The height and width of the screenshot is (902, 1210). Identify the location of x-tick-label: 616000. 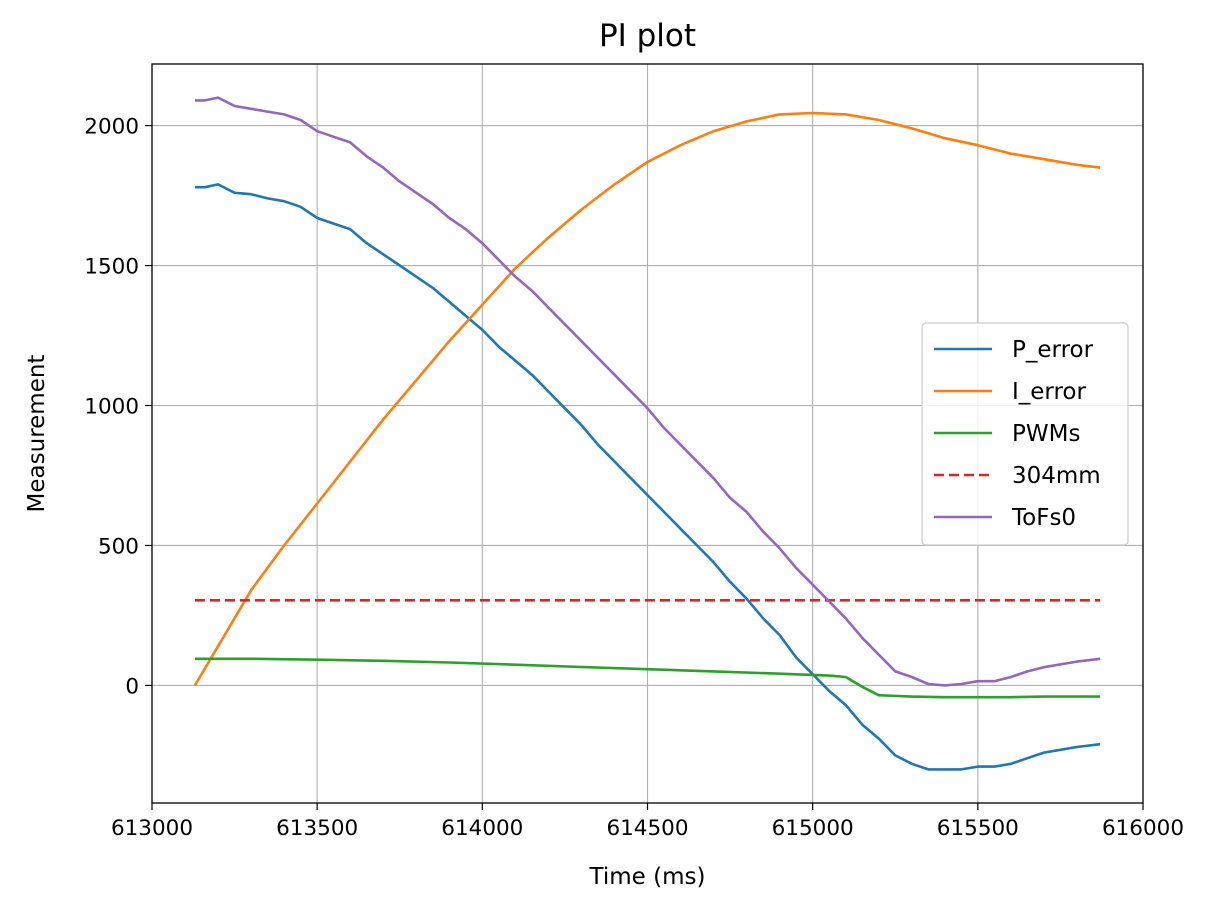
(1143, 828).